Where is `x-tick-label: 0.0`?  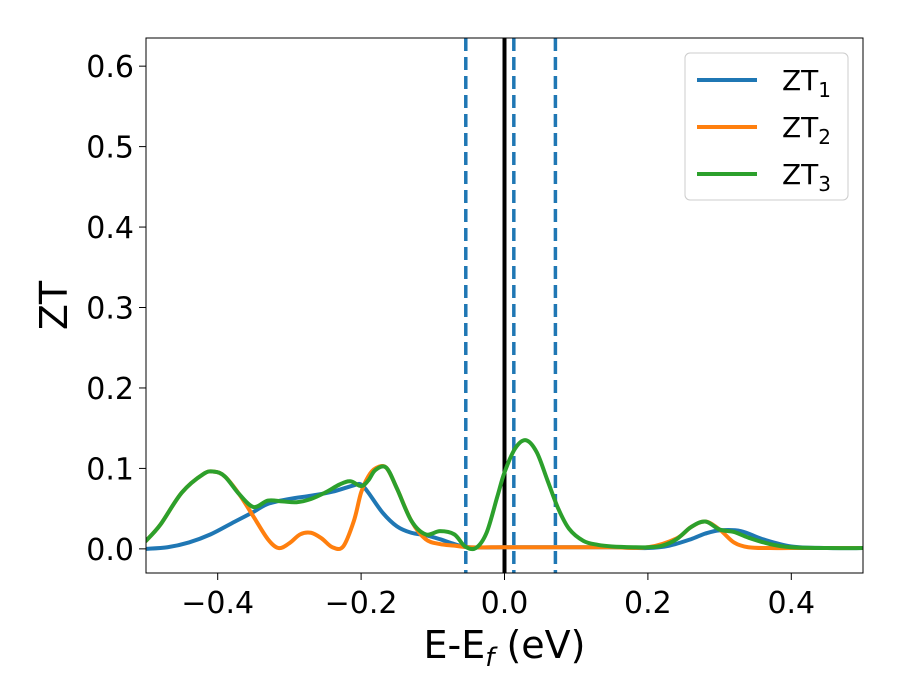 x-tick-label: 0.0 is located at coordinates (505, 603).